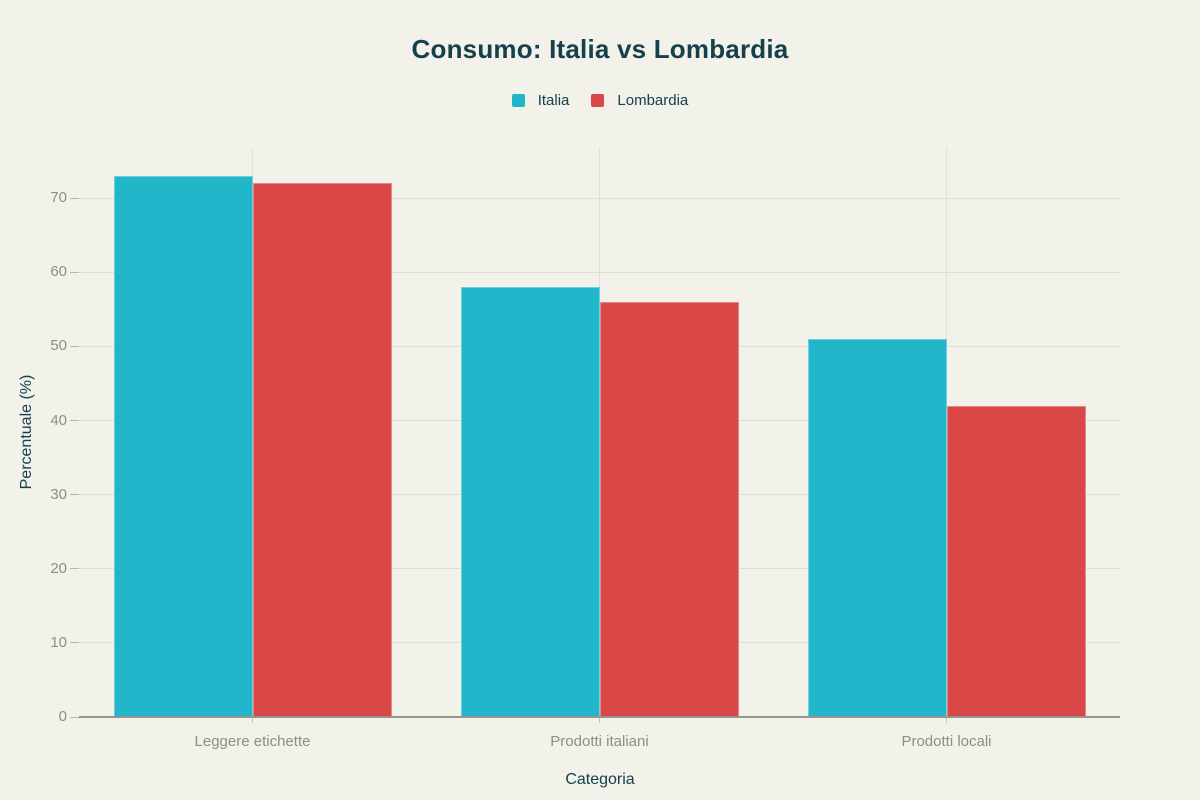 This screenshot has height=800, width=1200. I want to click on y-tick-label: 10, so click(58, 642).